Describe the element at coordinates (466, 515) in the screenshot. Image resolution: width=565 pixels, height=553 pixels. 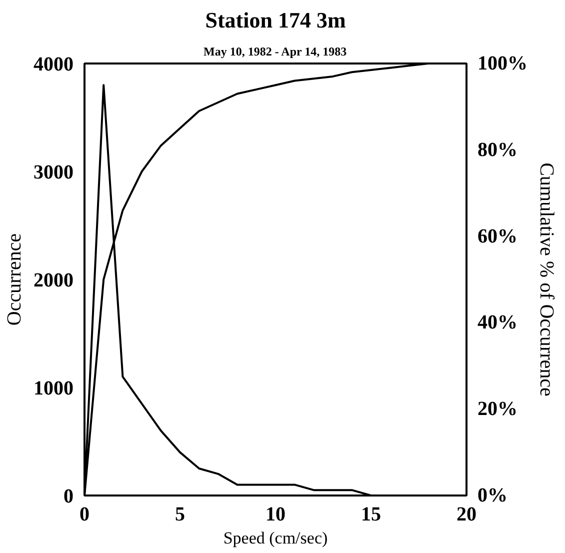
I see `x-tick-label: 20` at that location.